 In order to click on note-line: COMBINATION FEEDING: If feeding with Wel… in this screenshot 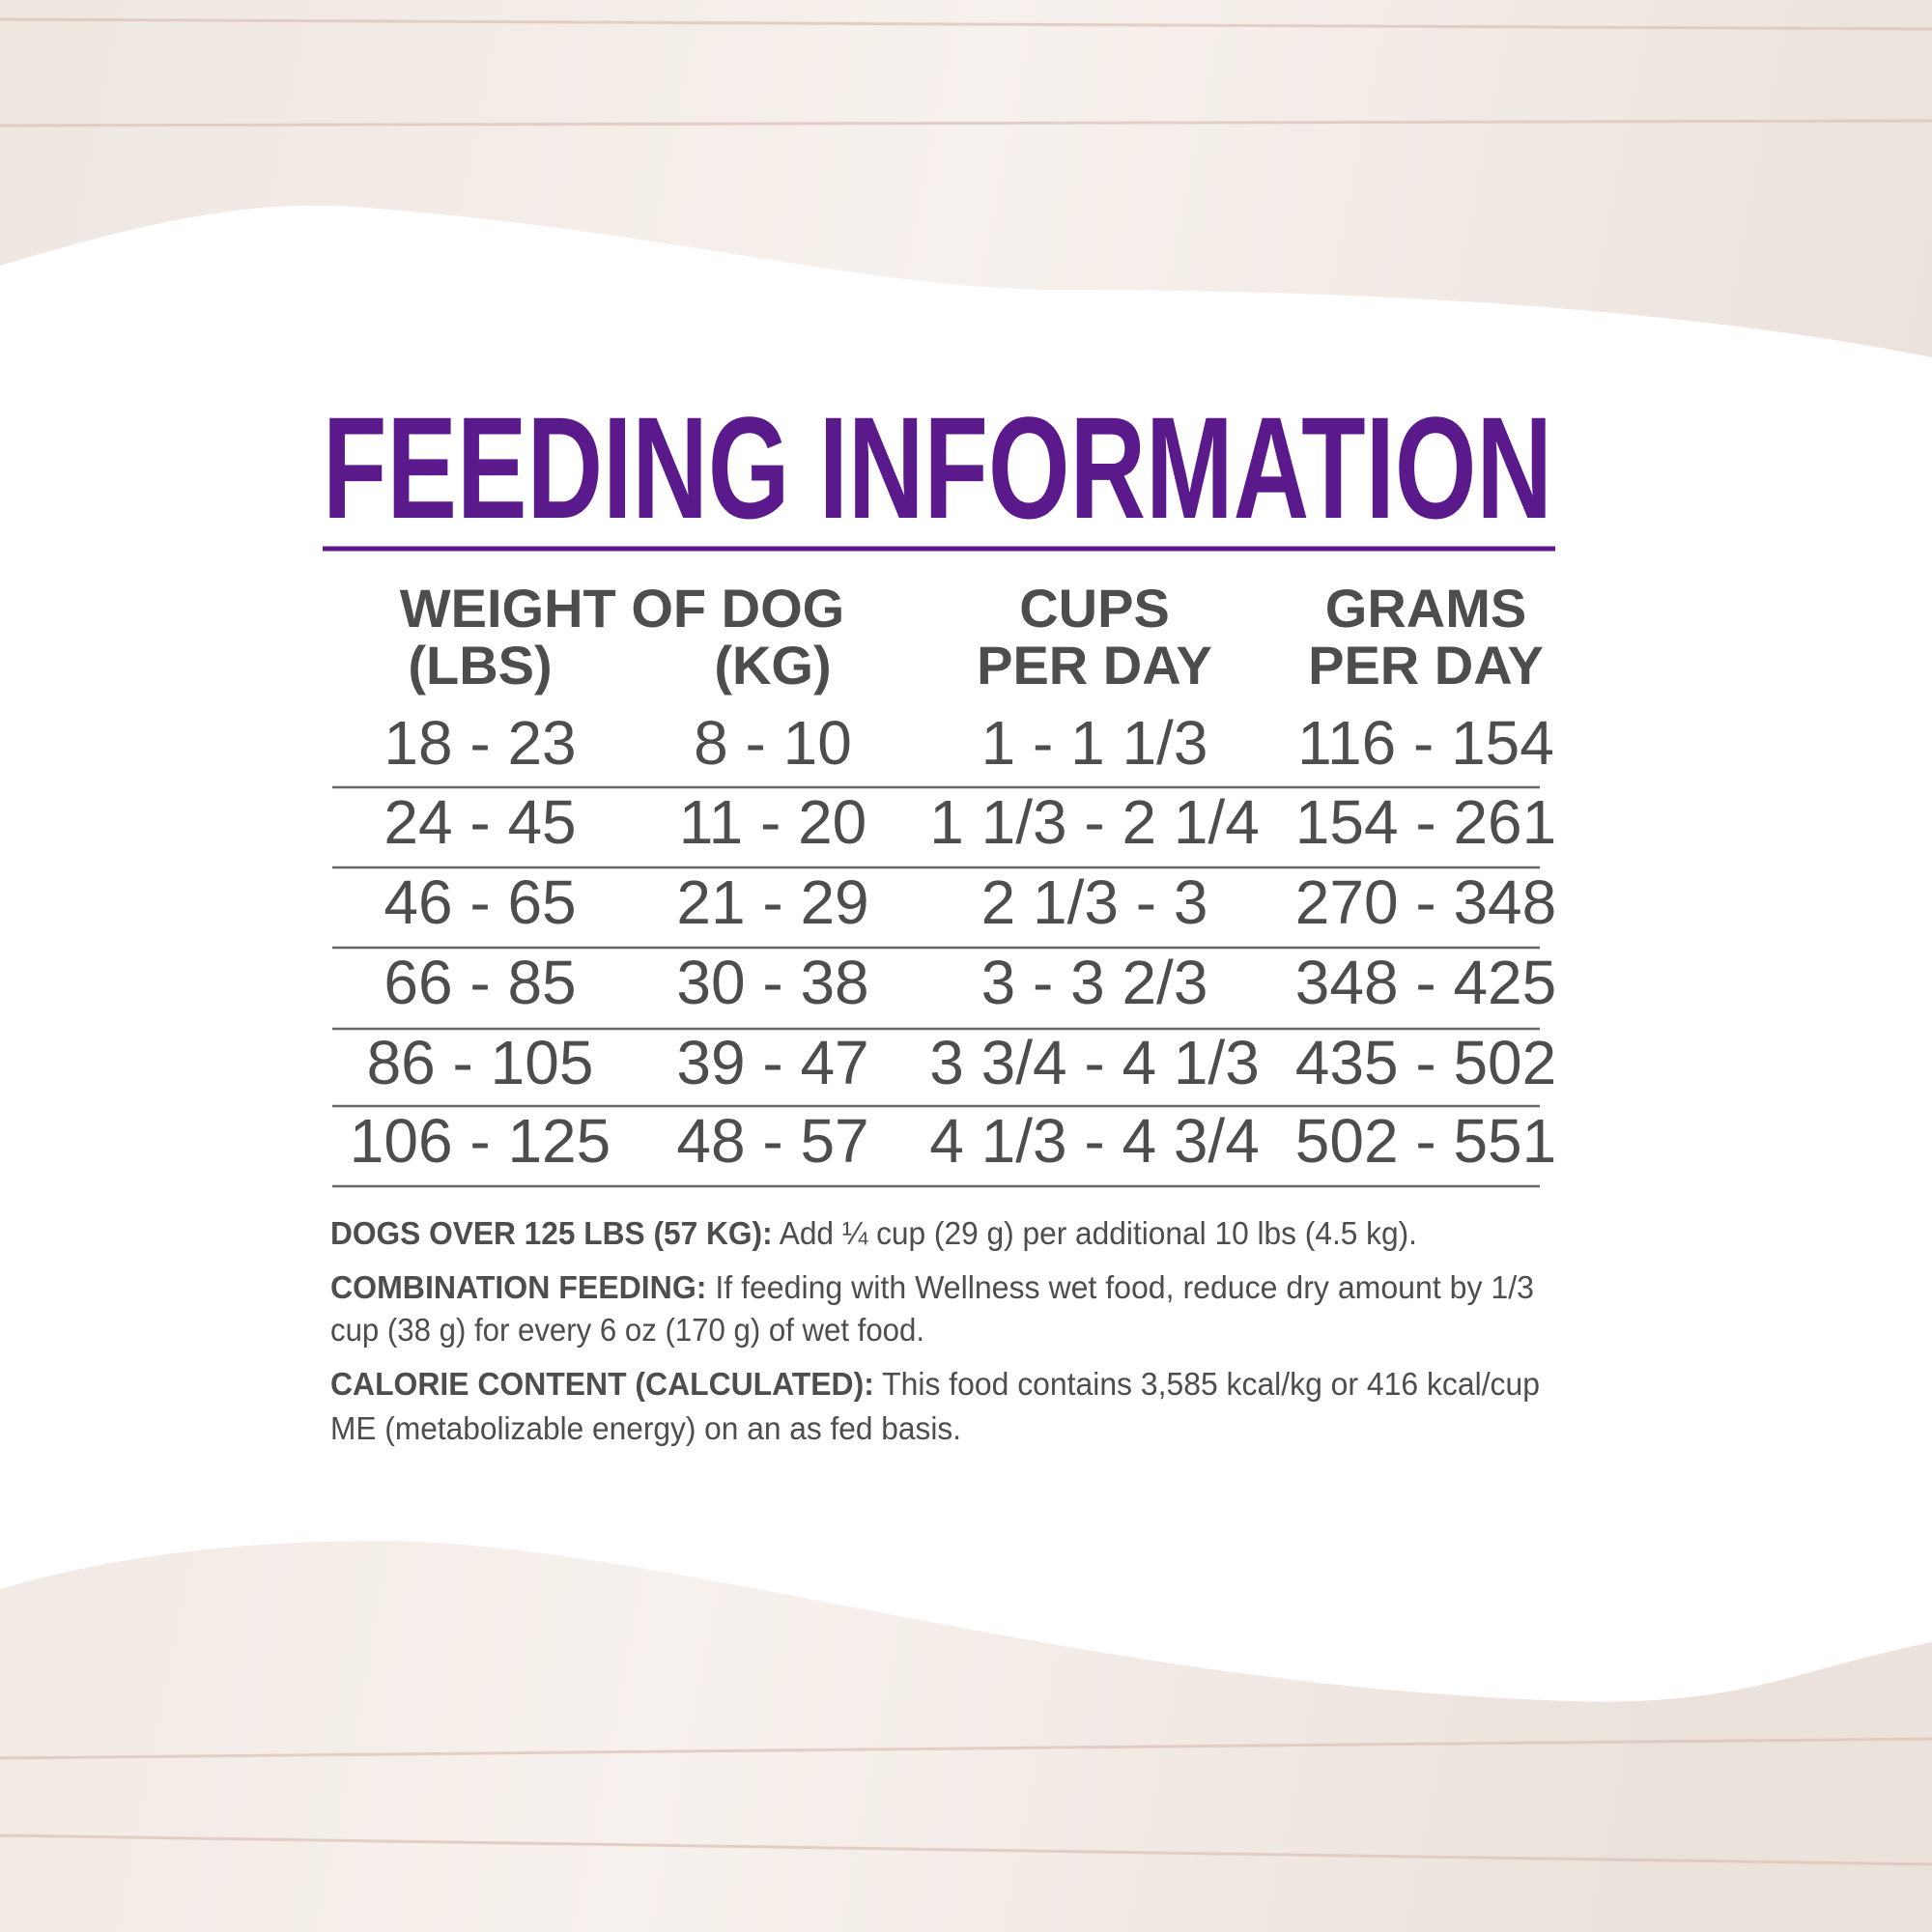, I will do `click(932, 1287)`.